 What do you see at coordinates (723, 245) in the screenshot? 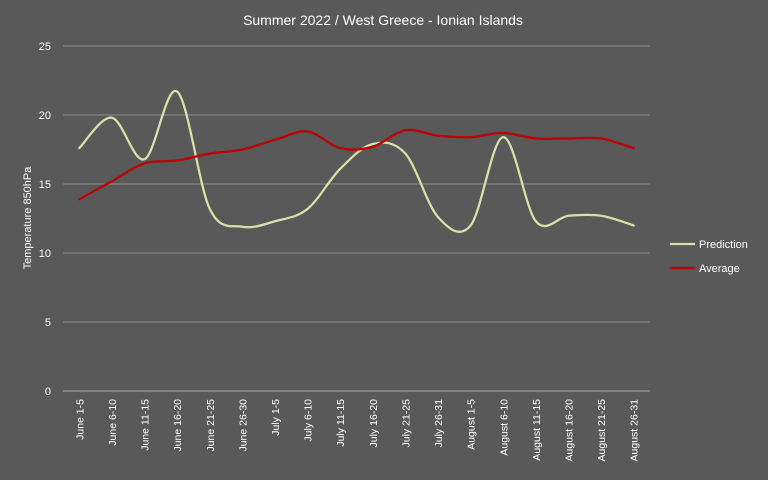
I see `legend-label: Prediction` at bounding box center [723, 245].